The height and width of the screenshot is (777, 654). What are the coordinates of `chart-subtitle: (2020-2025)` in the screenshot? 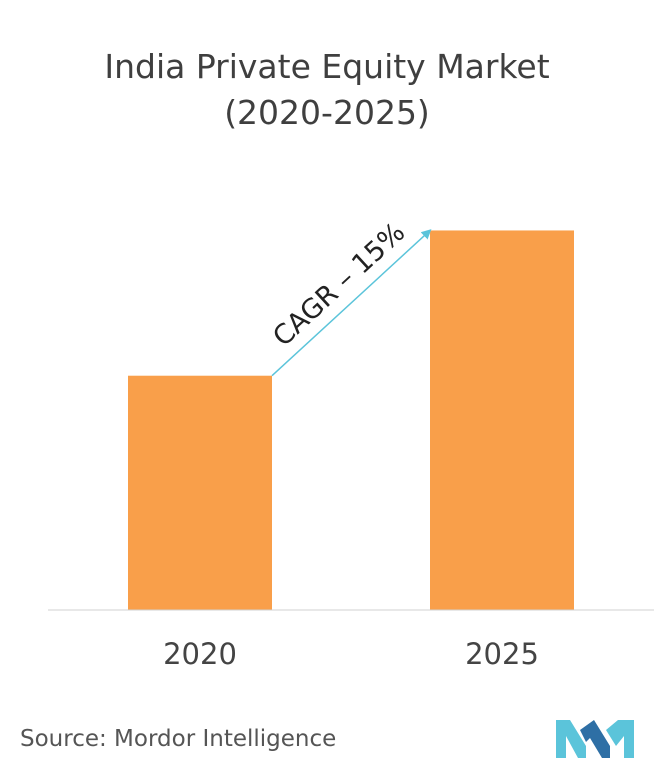 It's located at (327, 112).